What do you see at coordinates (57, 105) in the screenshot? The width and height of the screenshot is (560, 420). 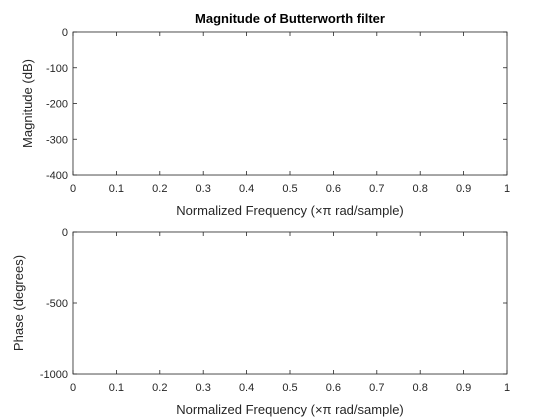 I see `y-tick-label: -200` at bounding box center [57, 105].